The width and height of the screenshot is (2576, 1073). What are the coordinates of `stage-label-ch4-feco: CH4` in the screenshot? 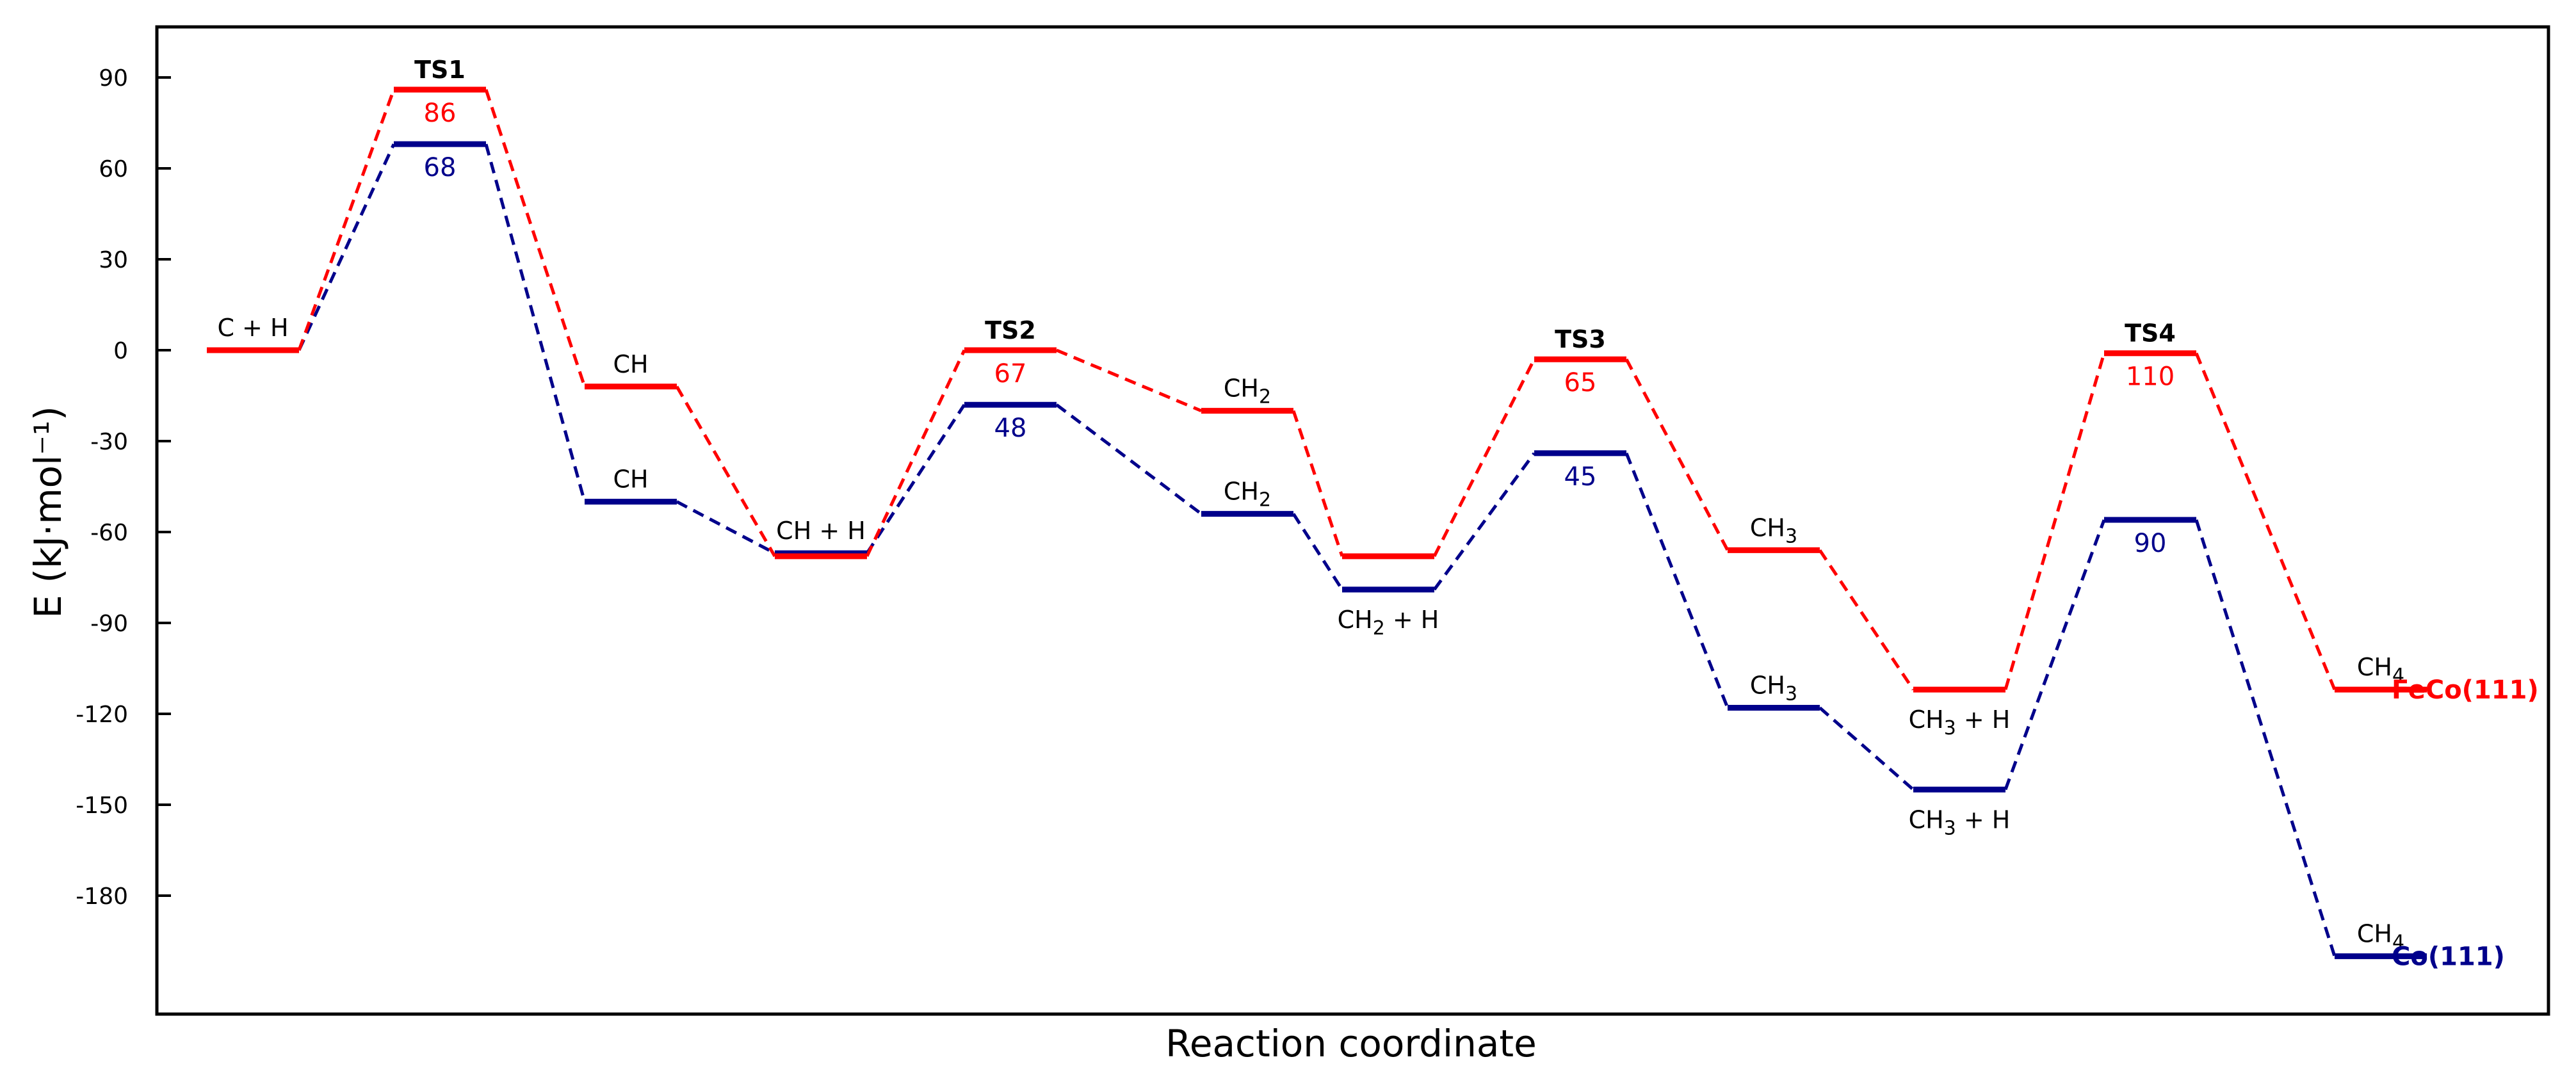 It's located at (2380, 670).